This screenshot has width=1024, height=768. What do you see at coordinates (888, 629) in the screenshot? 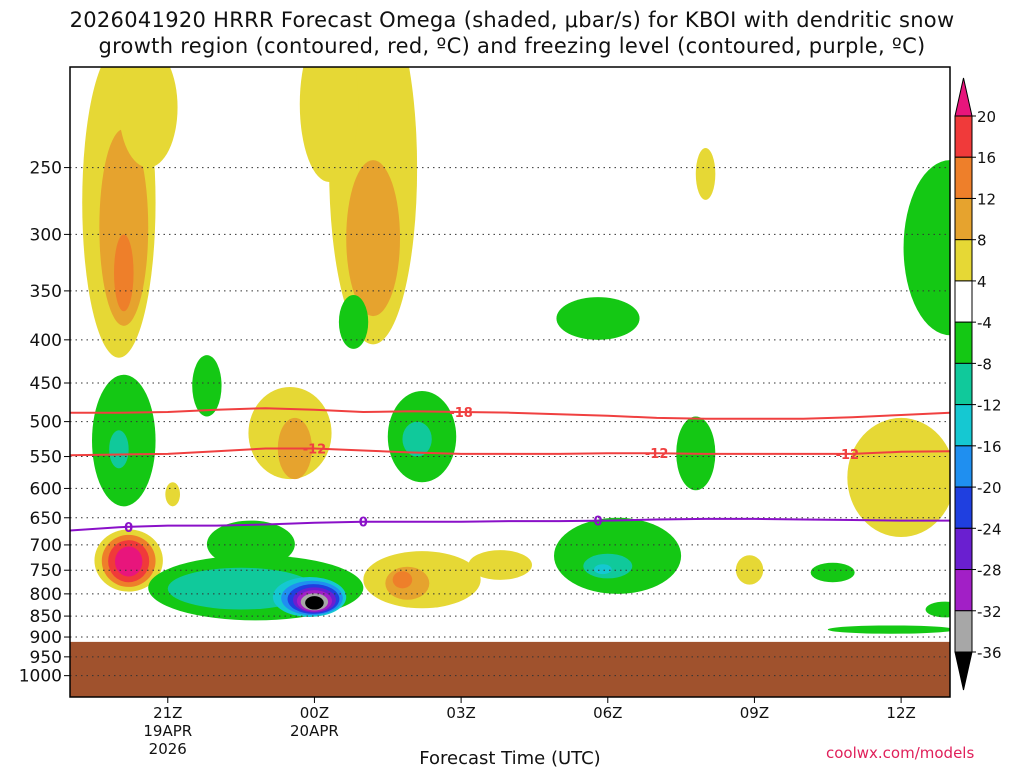
I see `omega-region-low-cool-right-c` at bounding box center [888, 629].